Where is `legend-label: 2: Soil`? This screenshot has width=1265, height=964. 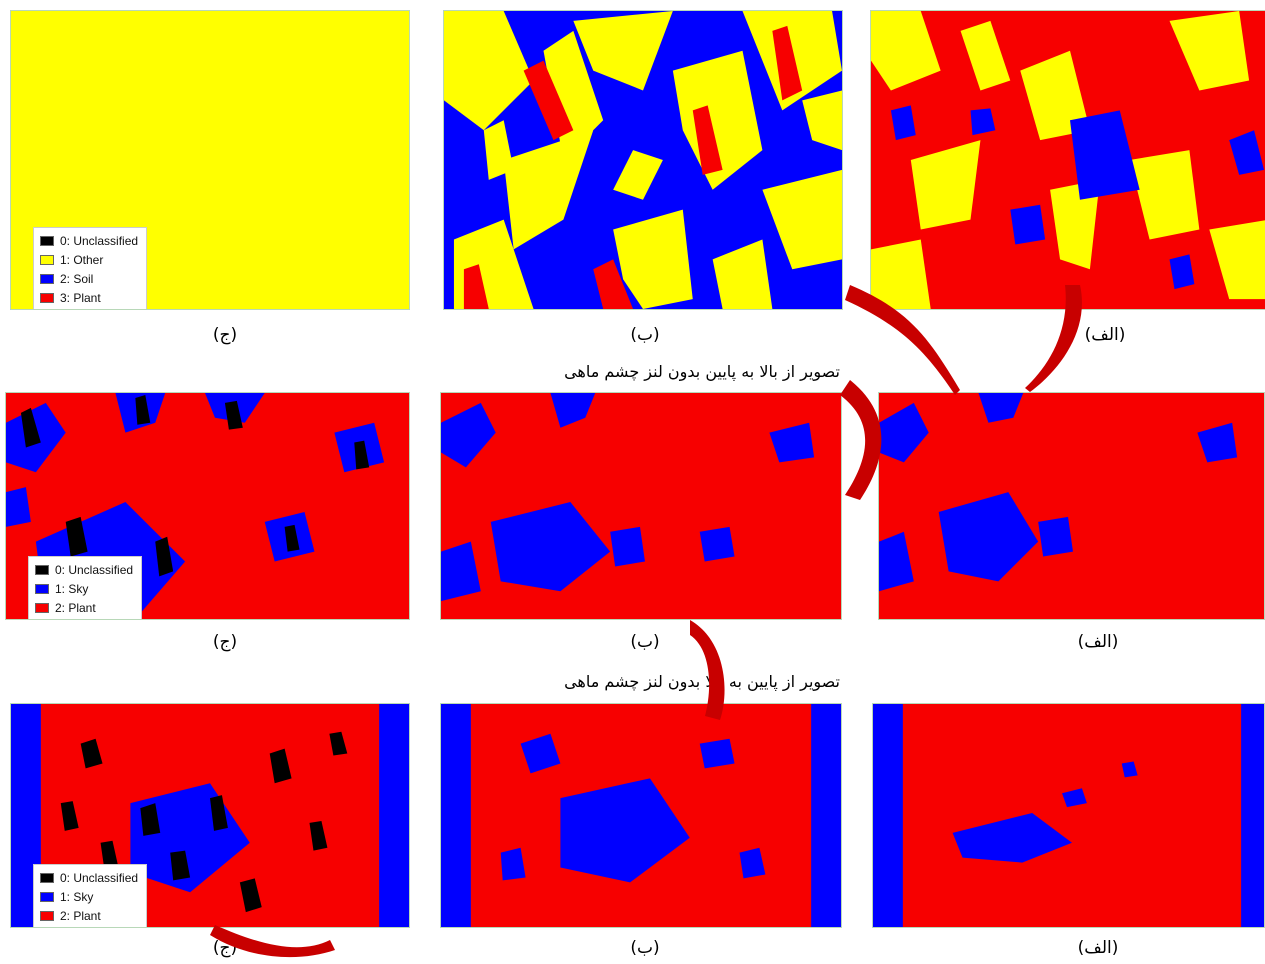
legend-label: 2: Soil is located at coordinates (77, 278).